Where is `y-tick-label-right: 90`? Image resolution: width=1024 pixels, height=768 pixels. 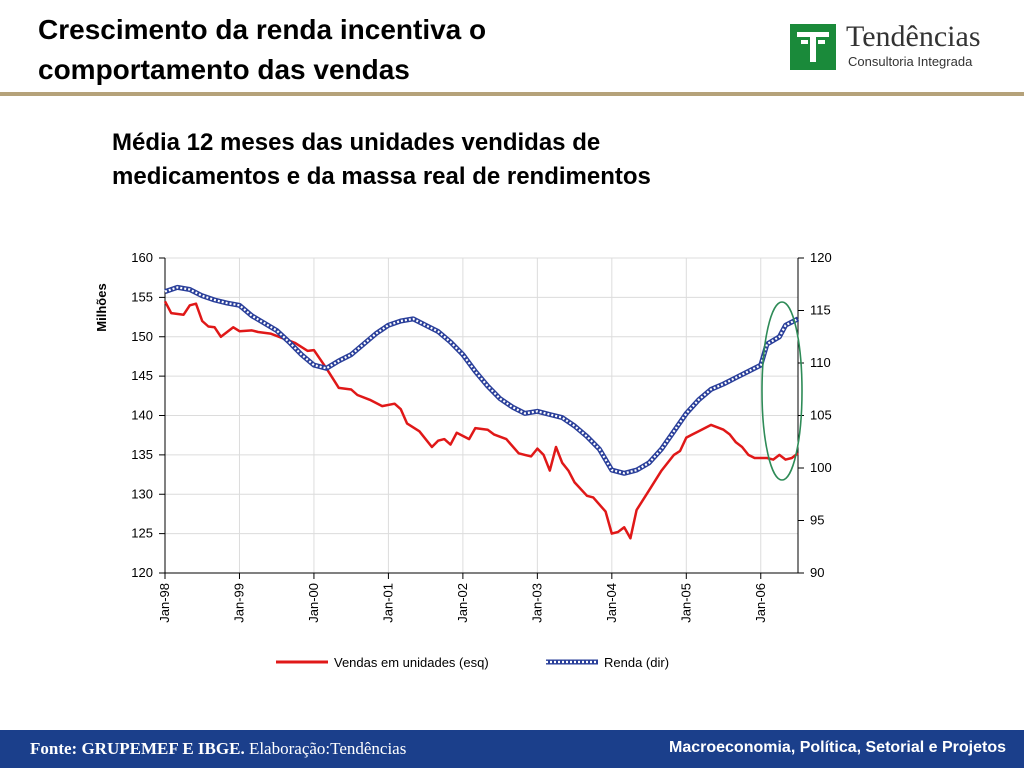 y-tick-label-right: 90 is located at coordinates (817, 572).